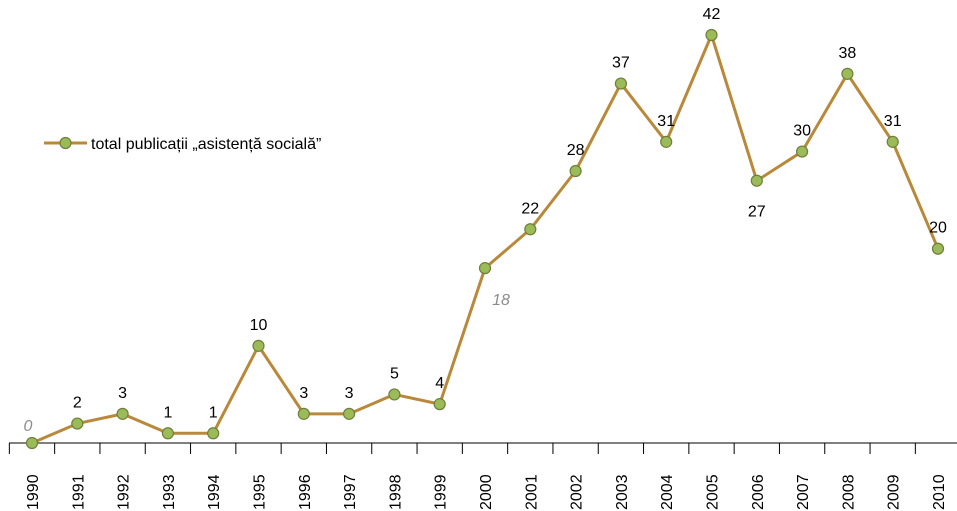 This screenshot has width=957, height=511. I want to click on x-tick-label: 2006, so click(758, 492).